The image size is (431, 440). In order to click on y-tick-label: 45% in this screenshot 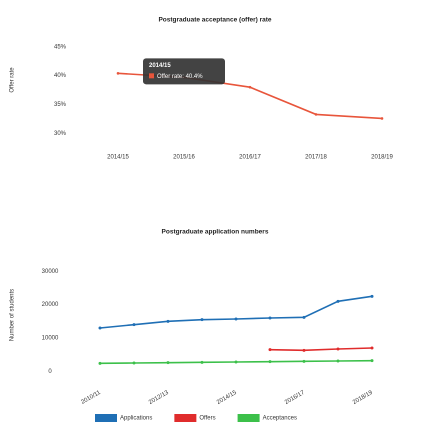, I will do `click(60, 47)`.